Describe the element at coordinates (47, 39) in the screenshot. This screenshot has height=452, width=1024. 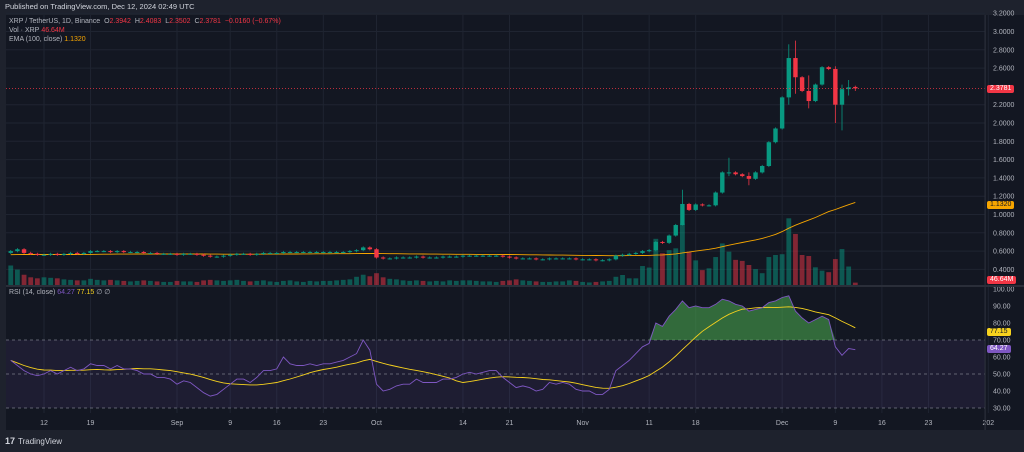
I see `ema-legend: EMA (100, close) 1.1320` at that location.